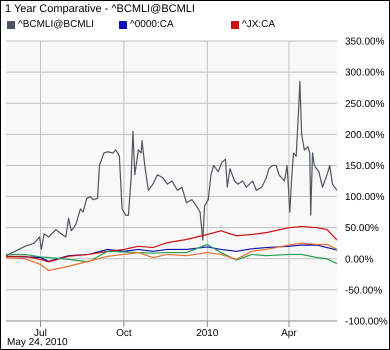 The width and height of the screenshot is (390, 350). I want to click on x-tick-label: Jul, so click(40, 334).